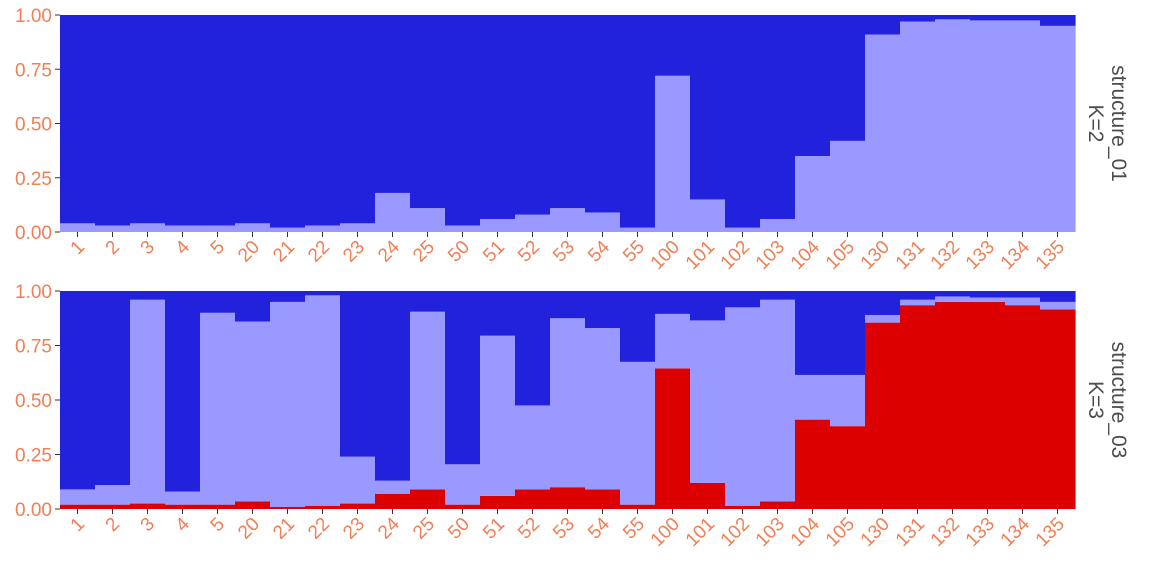 The width and height of the screenshot is (1152, 576). What do you see at coordinates (875, 255) in the screenshot?
I see `x-tick-label: 130` at bounding box center [875, 255].